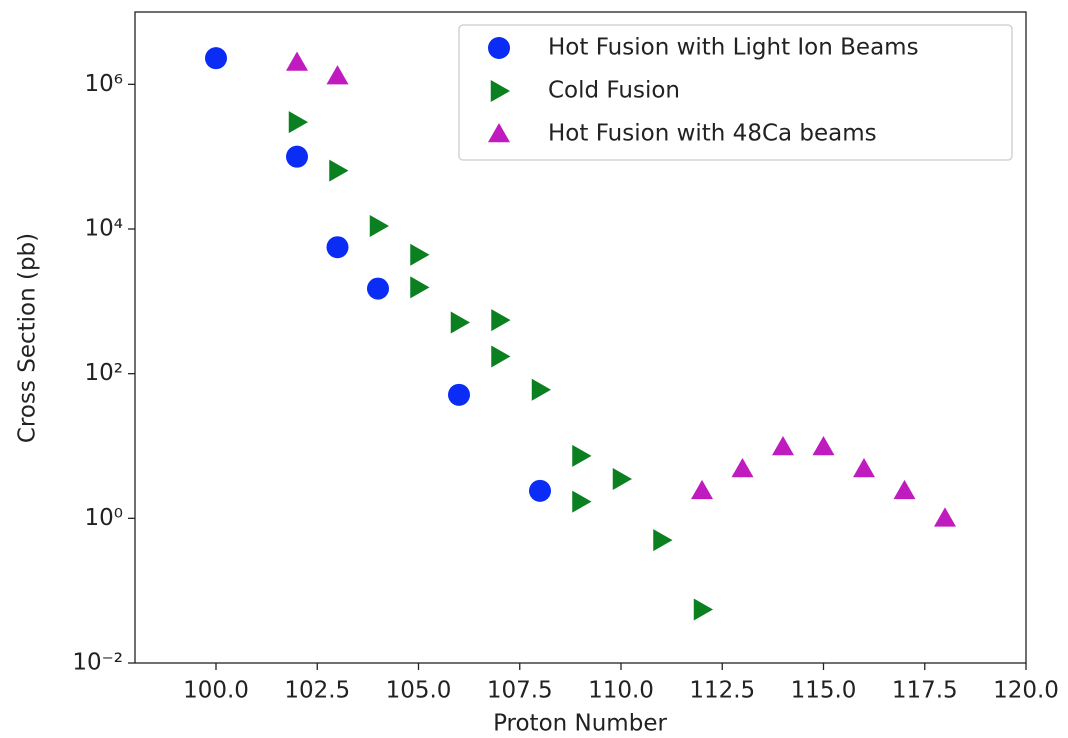  I want to click on x-tick-label: 102.5, so click(317, 691).